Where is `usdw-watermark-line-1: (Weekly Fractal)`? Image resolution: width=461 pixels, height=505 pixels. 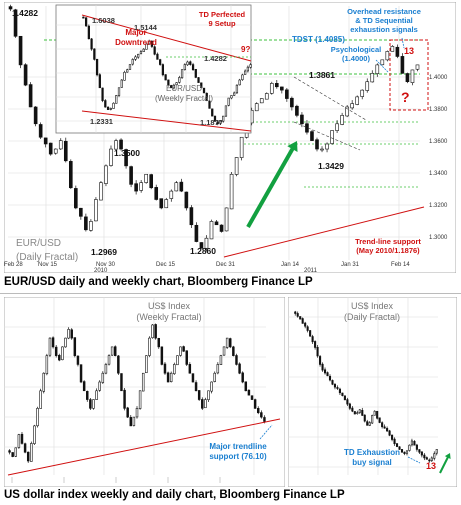 usdw-watermark-line-1: (Weekly Fractal) is located at coordinates (168, 317).